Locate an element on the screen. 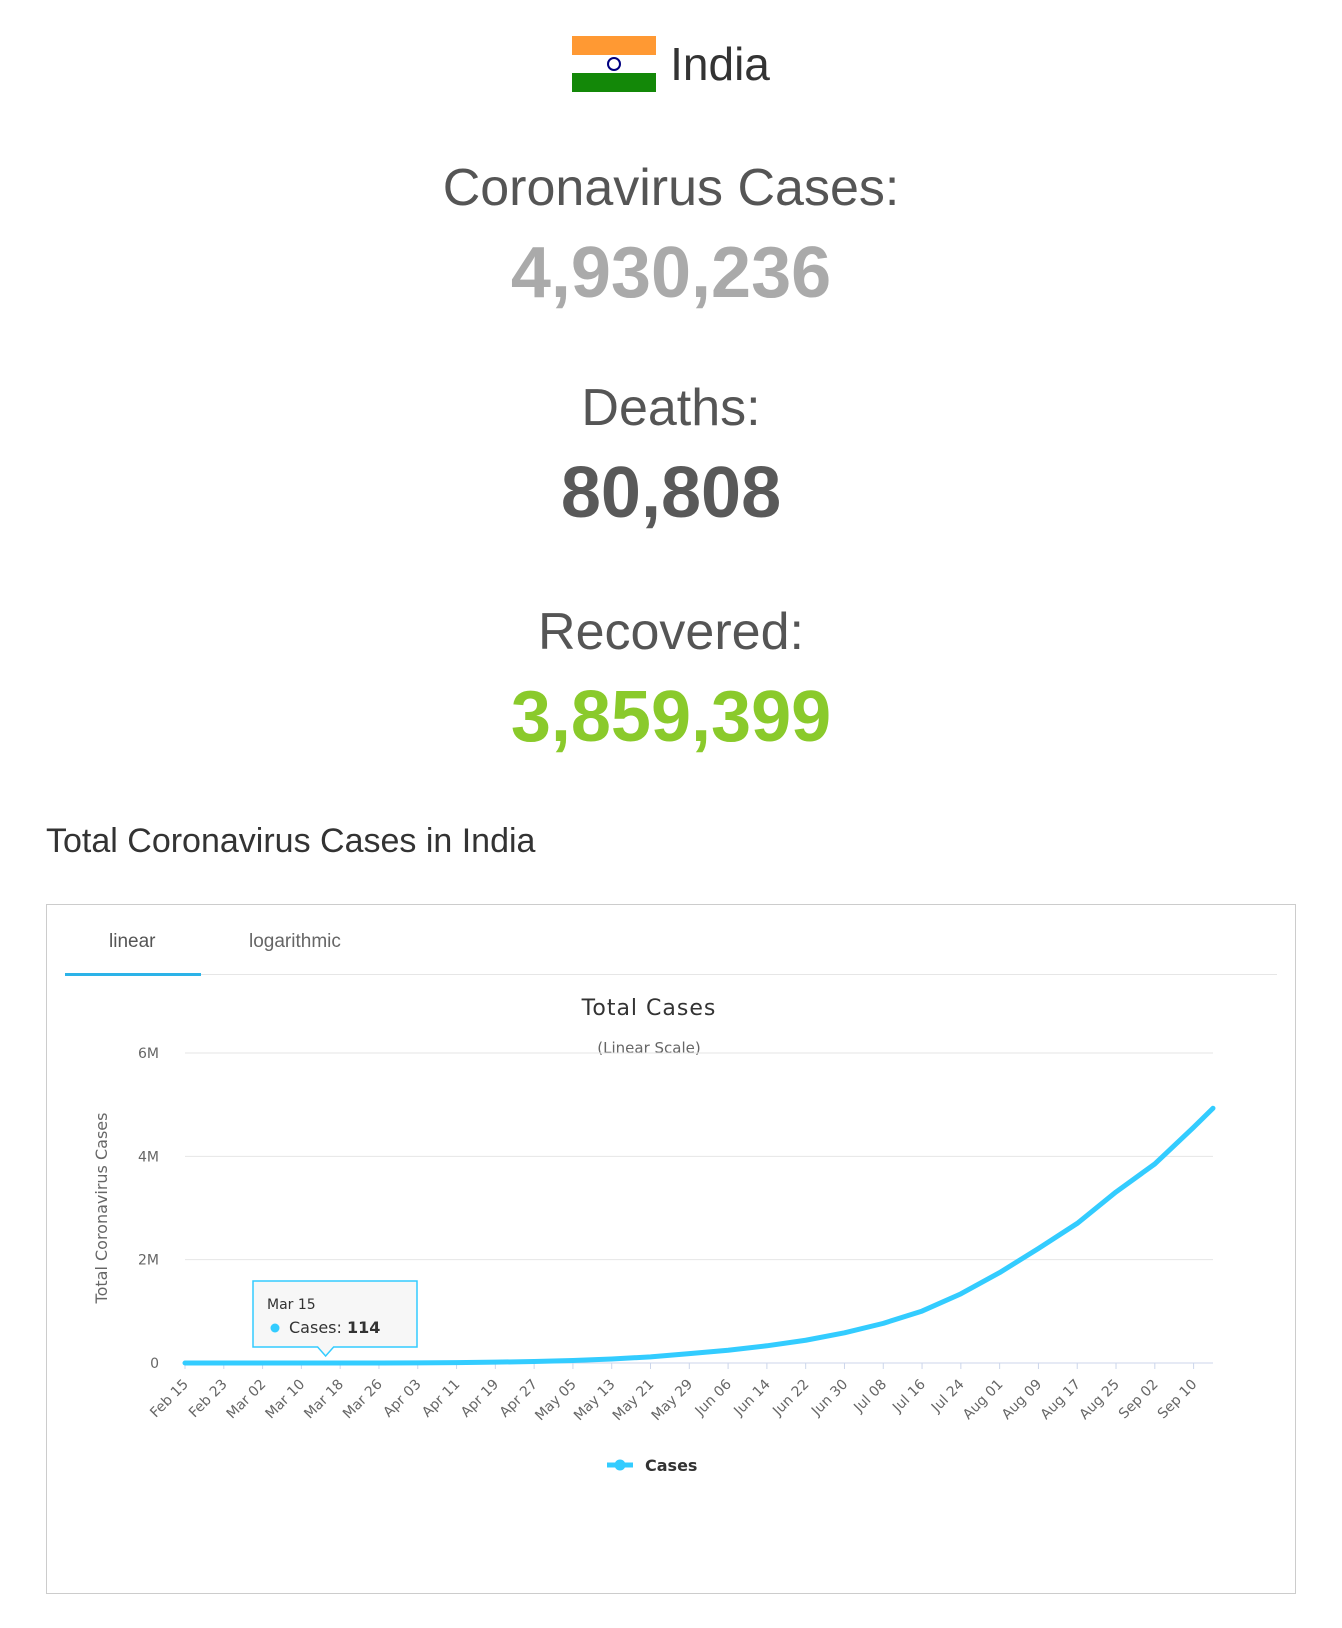 Image resolution: width=1342 pixels, height=1628 pixels. cases-value: 4,930,236 is located at coordinates (671, 273).